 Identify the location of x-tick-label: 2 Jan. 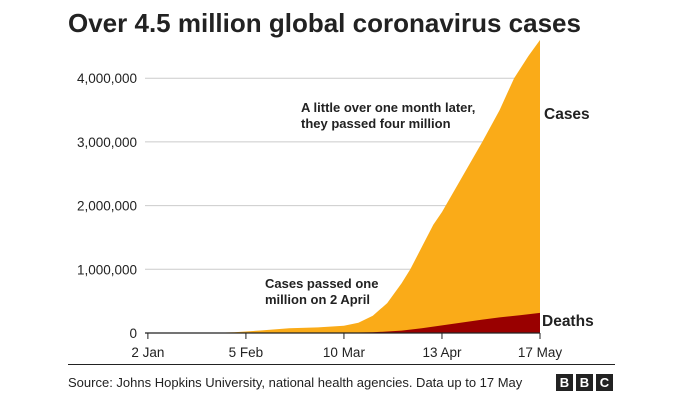
(147, 352).